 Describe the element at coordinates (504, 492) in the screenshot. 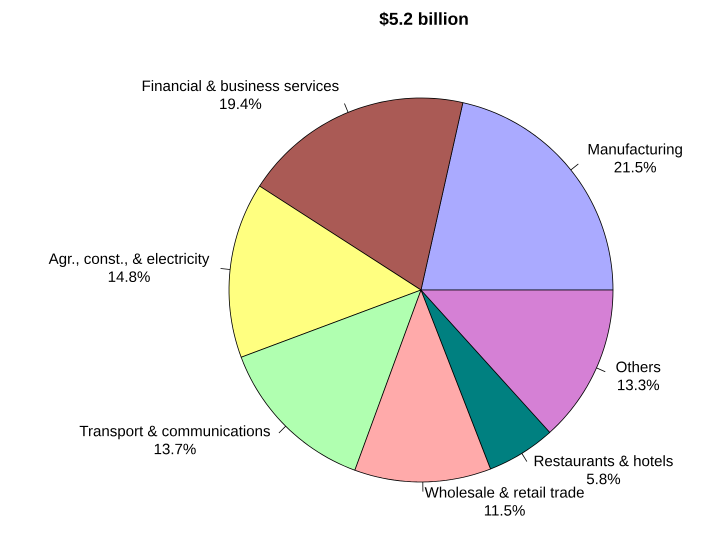

I see `slice-label: Wholesale & retail trade` at that location.